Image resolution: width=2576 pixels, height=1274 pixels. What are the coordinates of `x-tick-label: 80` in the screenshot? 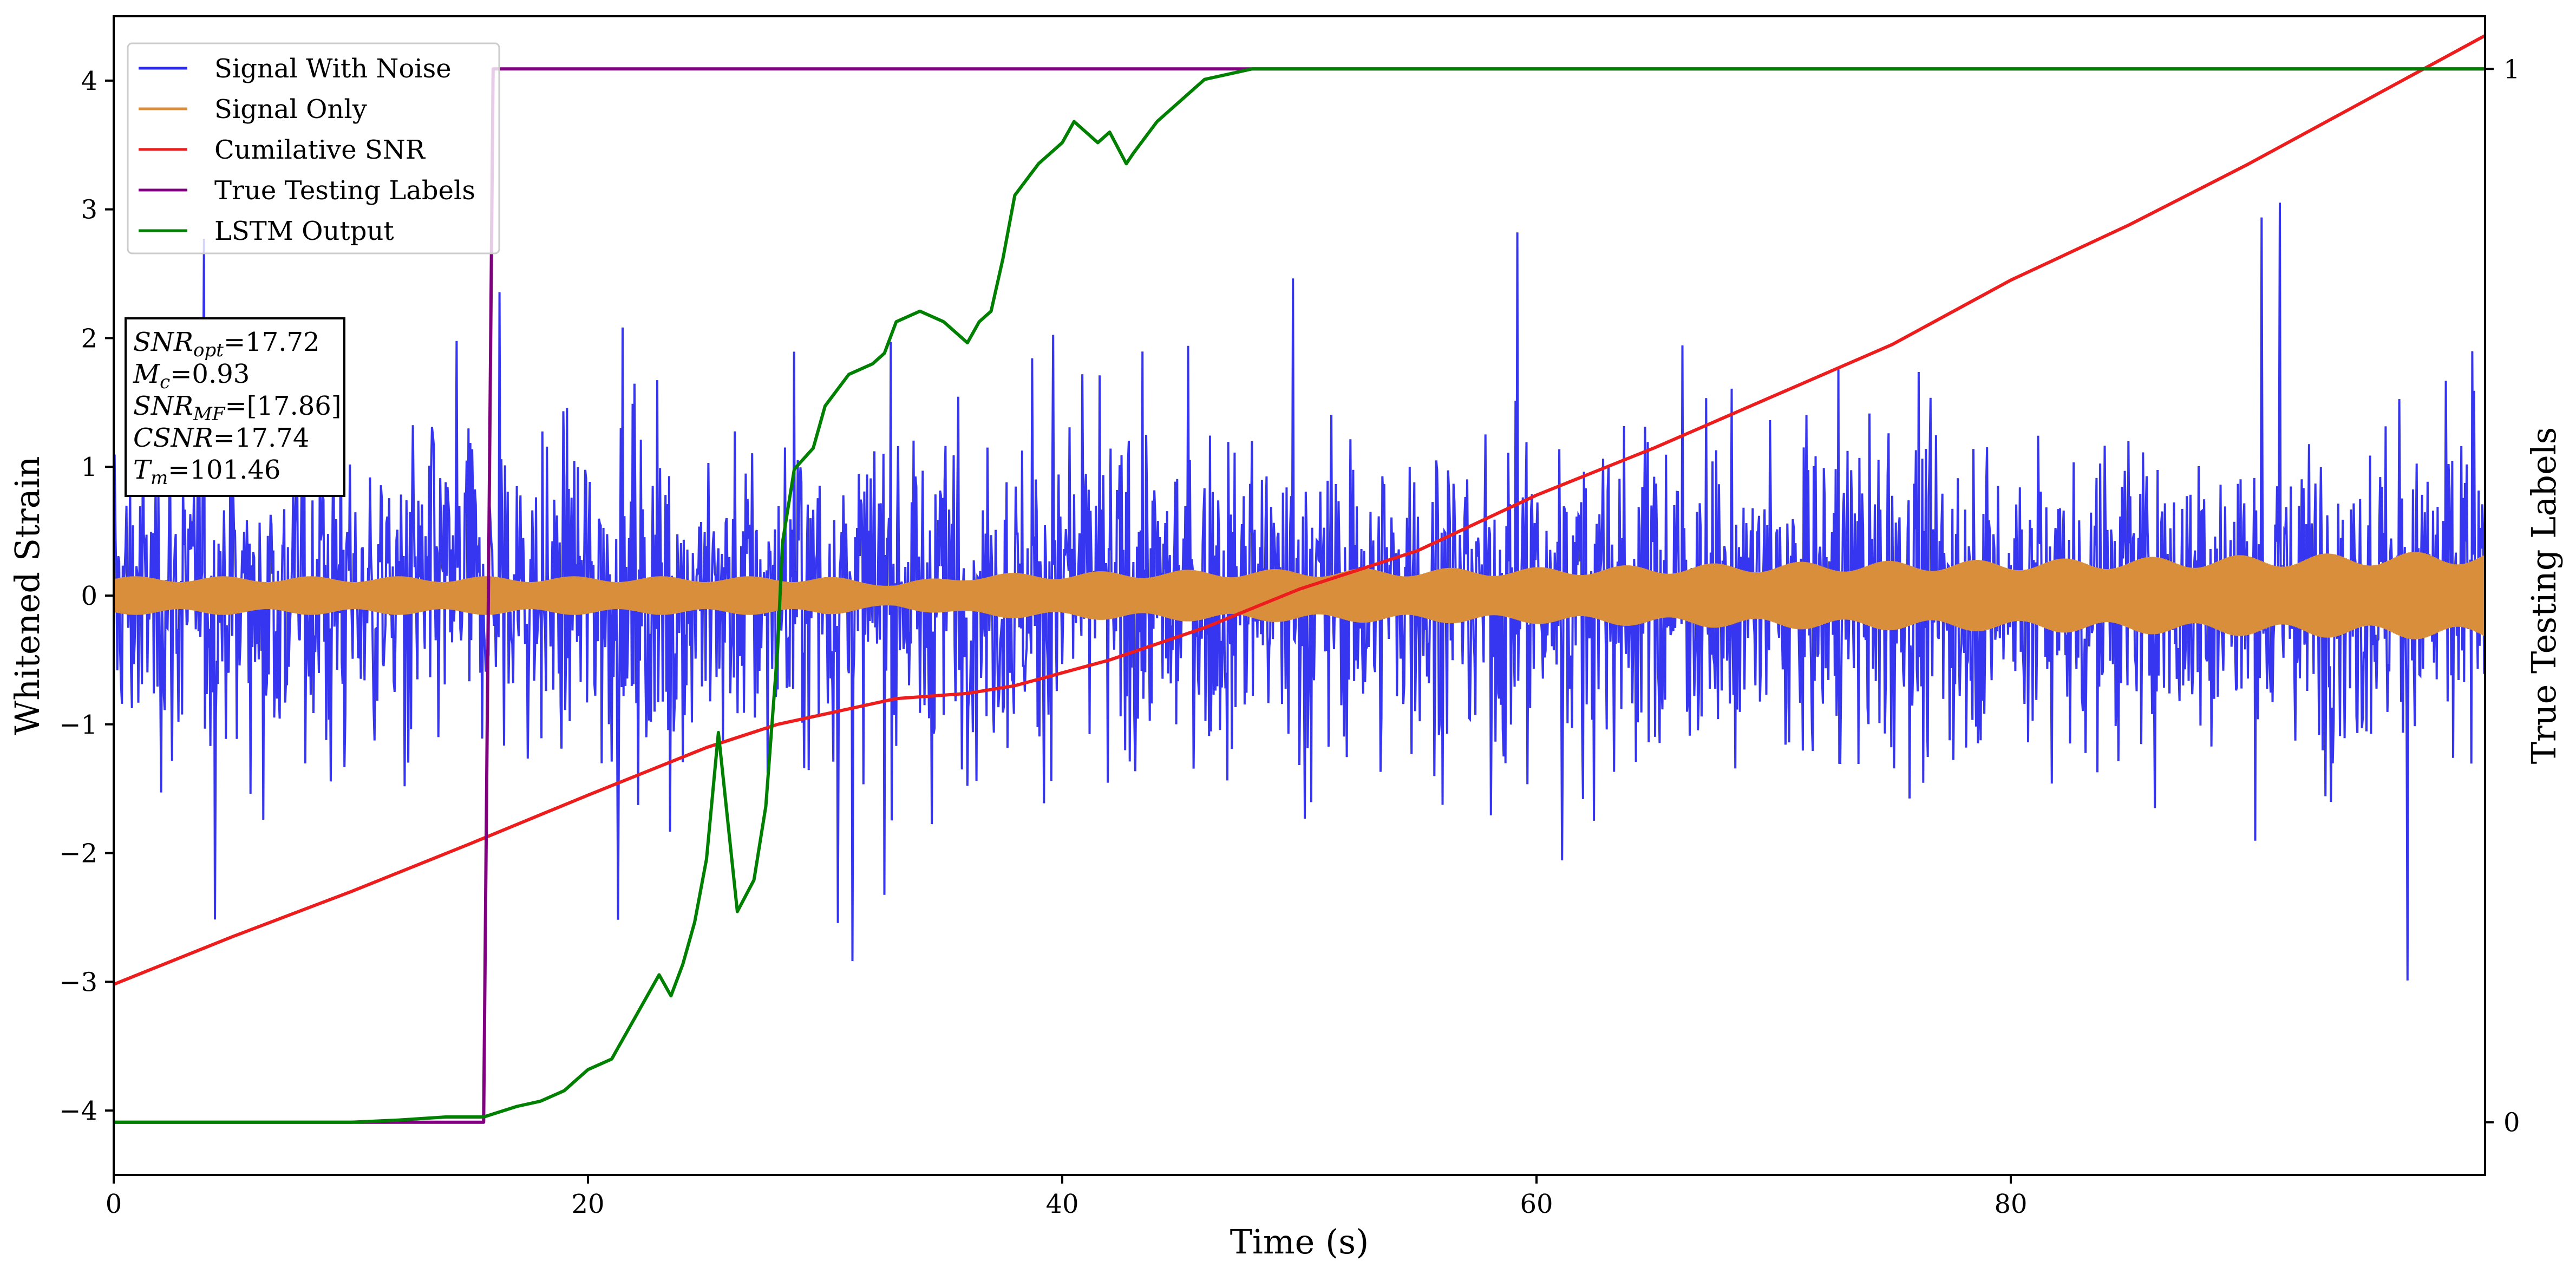 It's located at (2010, 1204).